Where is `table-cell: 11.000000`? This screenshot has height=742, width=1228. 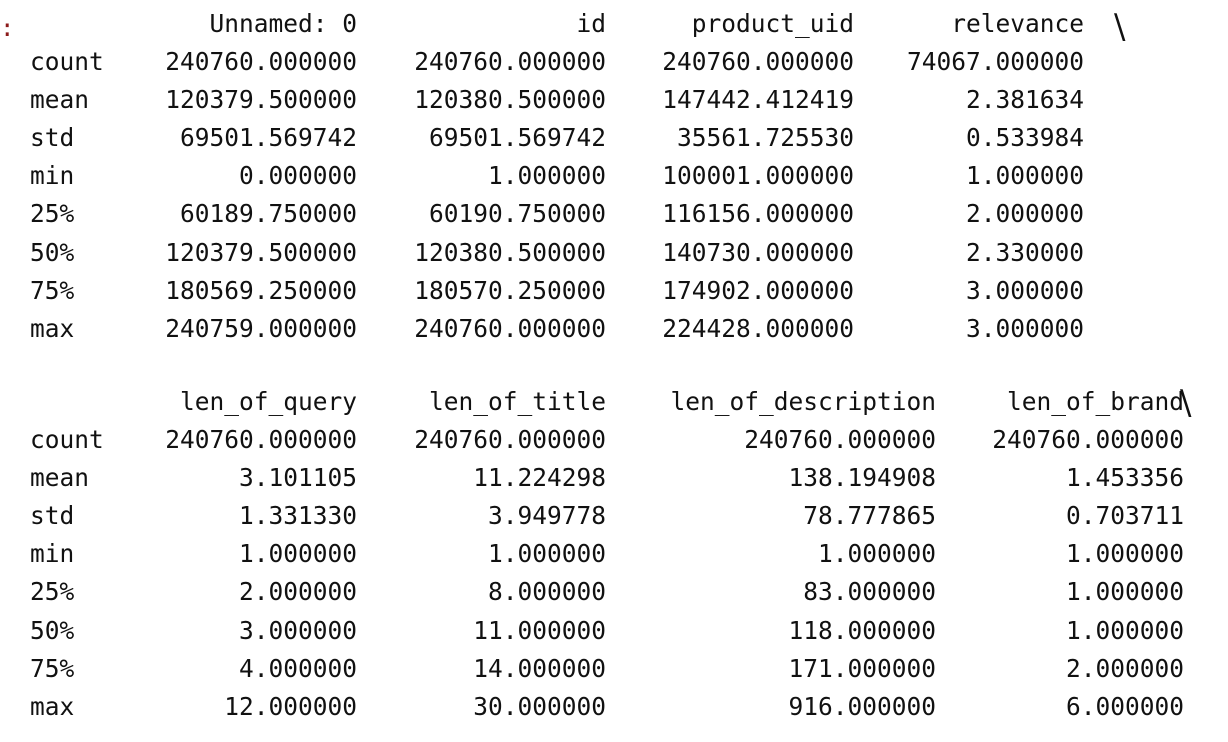 table-cell: 11.000000 is located at coordinates (539, 630).